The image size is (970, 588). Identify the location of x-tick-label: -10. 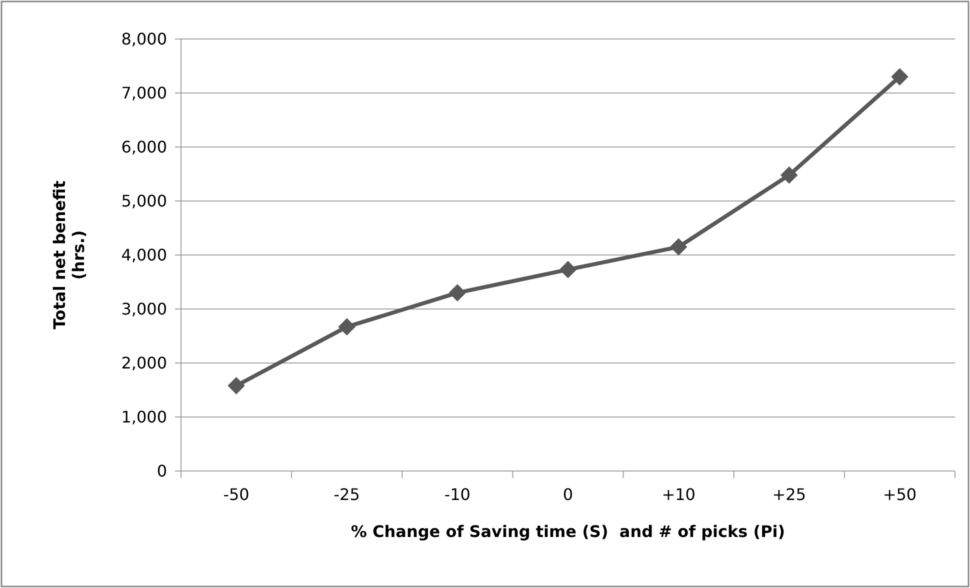
(457, 494).